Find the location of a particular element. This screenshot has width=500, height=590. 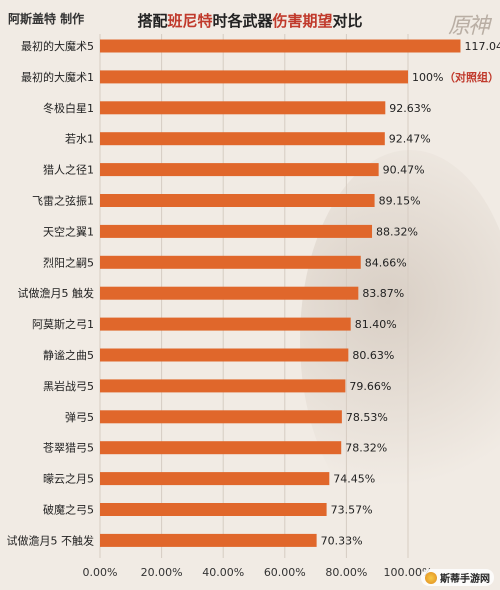

category-label: 试做澹月5 不触发 is located at coordinates (51, 540).